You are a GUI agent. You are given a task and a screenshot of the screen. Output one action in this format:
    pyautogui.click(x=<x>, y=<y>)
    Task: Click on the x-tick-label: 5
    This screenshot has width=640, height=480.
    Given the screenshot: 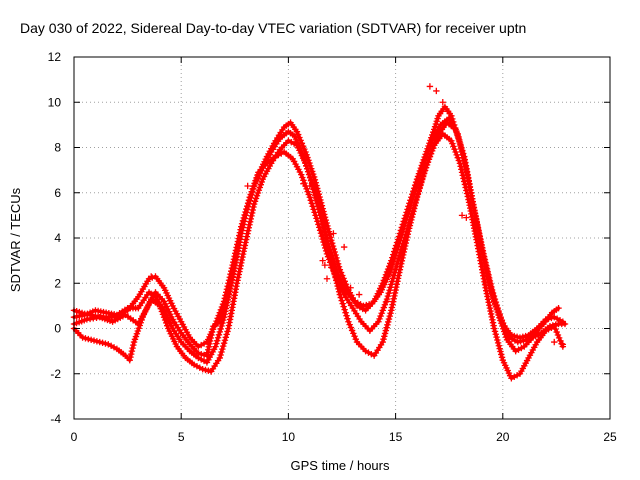 What is the action you would take?
    pyautogui.click(x=181, y=437)
    